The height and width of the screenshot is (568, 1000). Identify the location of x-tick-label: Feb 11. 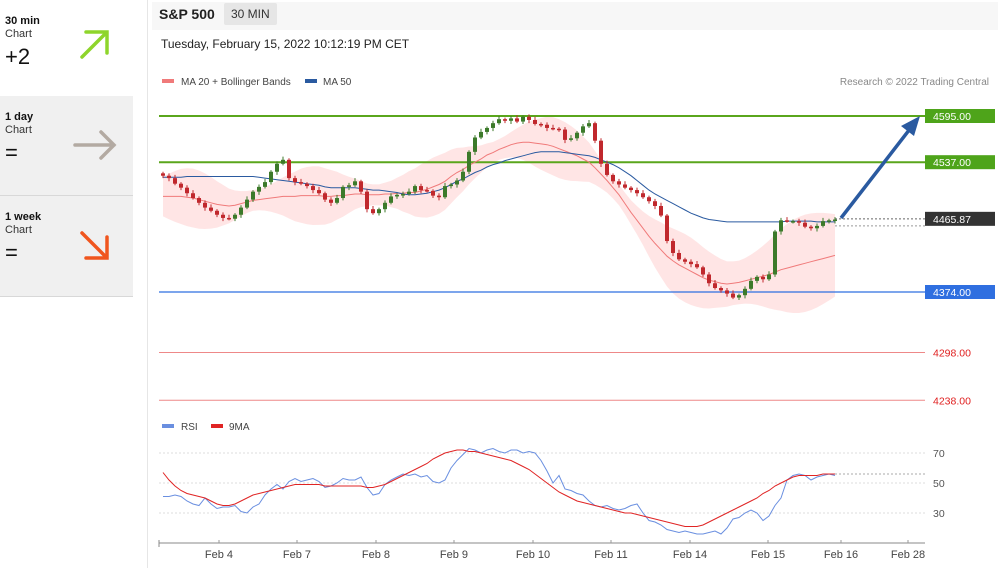
(610, 555).